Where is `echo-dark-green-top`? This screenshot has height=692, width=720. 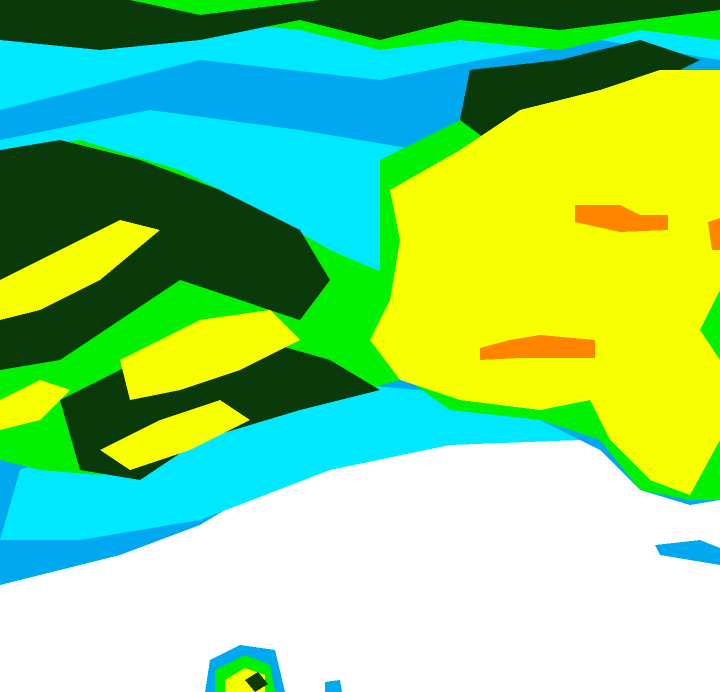
echo-dark-green-top is located at coordinates (360, 25).